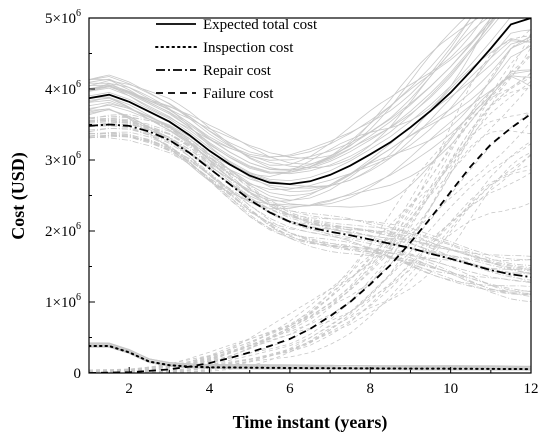 The image size is (550, 442). What do you see at coordinates (310, 422) in the screenshot?
I see `x-axis-title: Time instant (years)` at bounding box center [310, 422].